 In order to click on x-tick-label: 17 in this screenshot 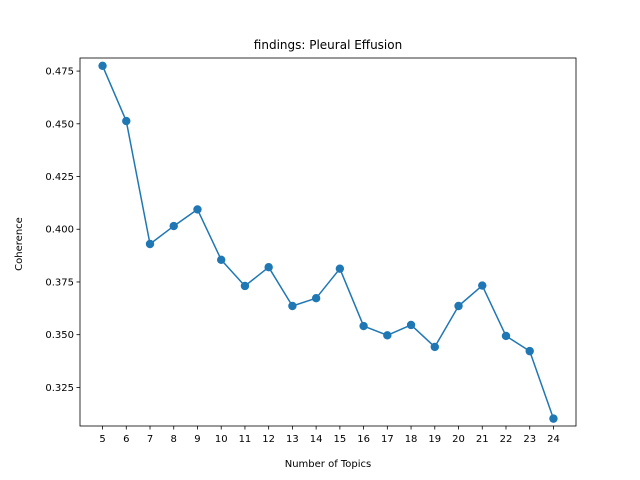, I will do `click(387, 439)`.